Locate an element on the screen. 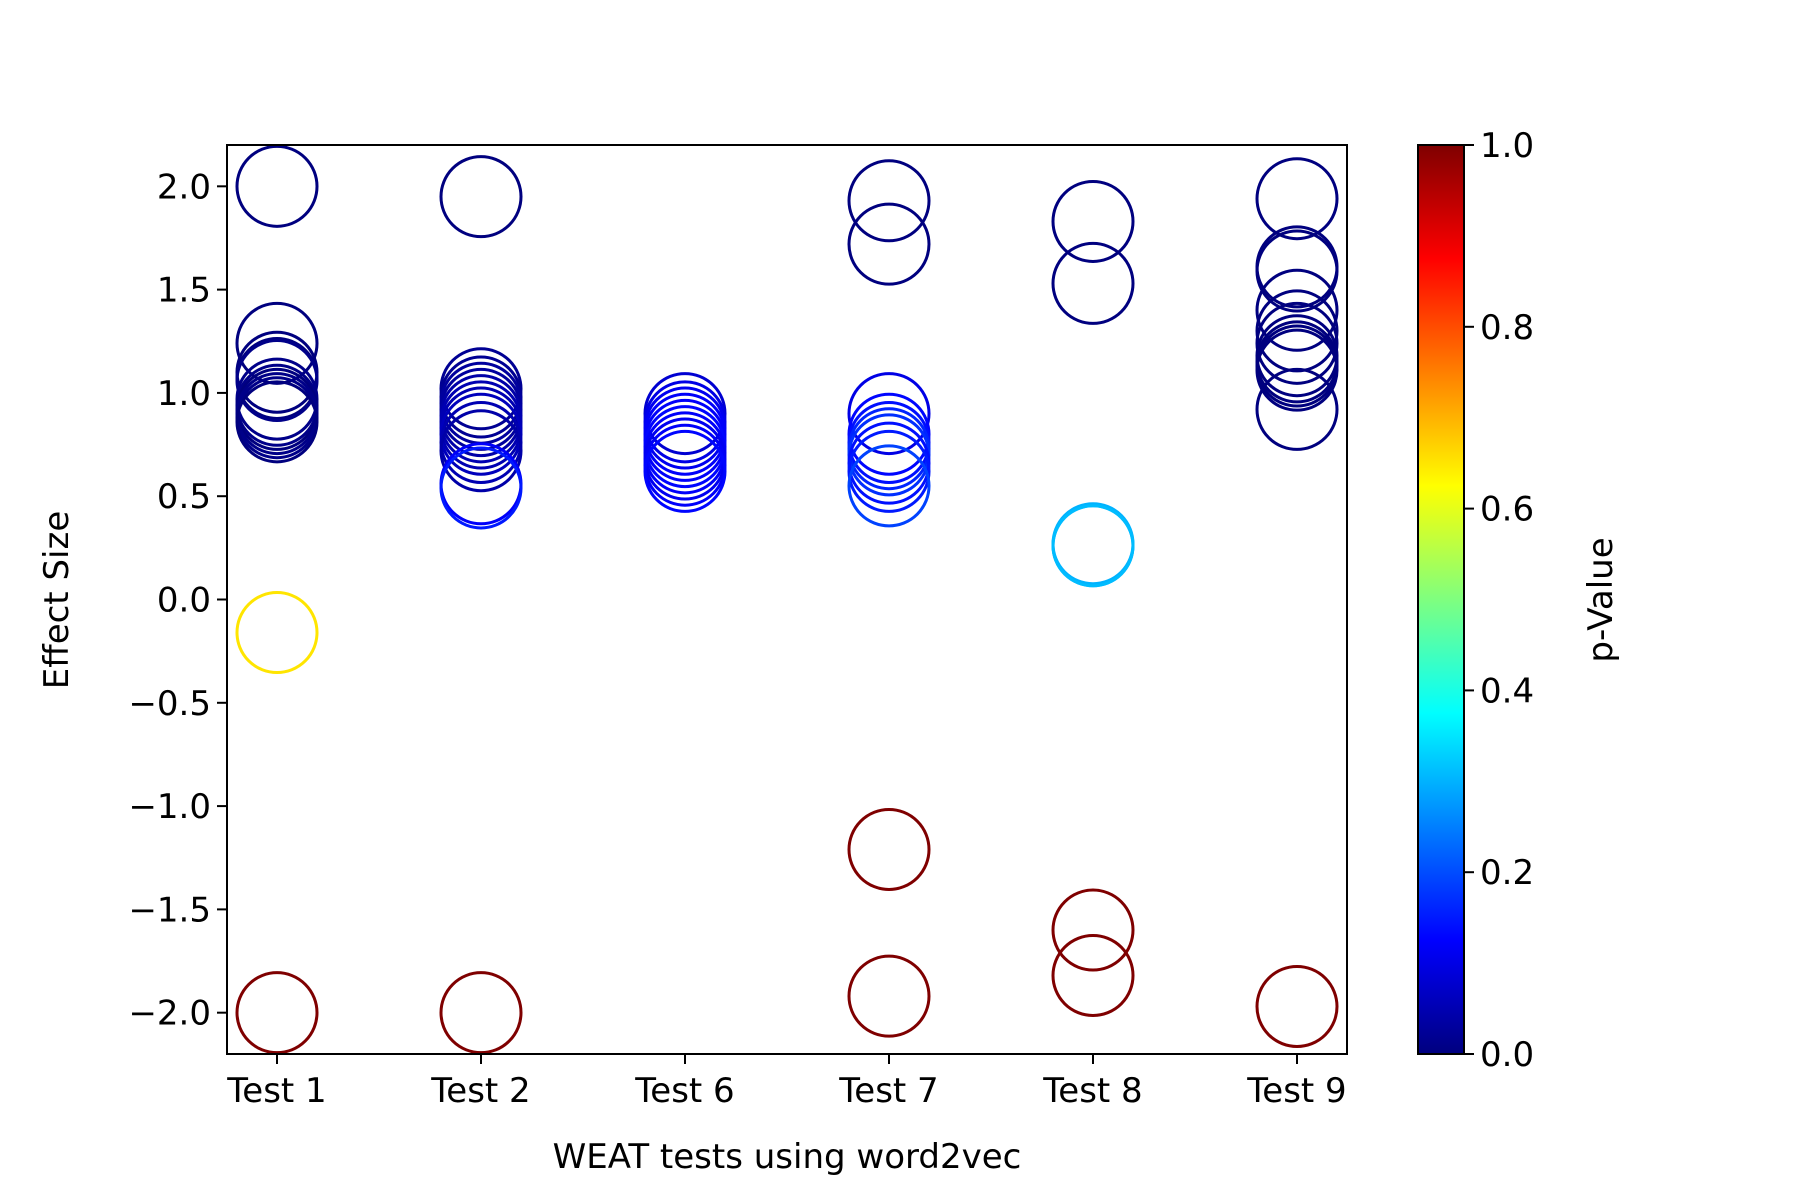 The width and height of the screenshot is (1800, 1200). y-axis-ticks: 2.0 1.5 1.0 0.5 0.0 −0.5 −1.0 −1.5 −2.0 is located at coordinates (177, 600).